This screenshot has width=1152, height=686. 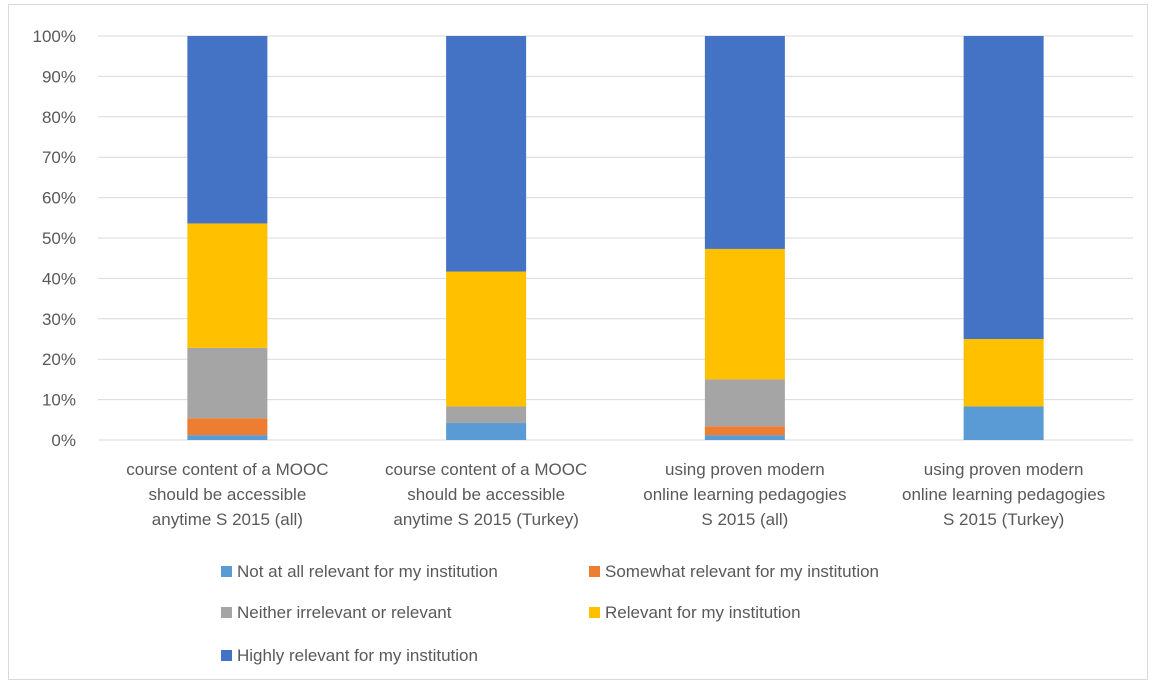 I want to click on y-tick-label: 70%, so click(x=59, y=157).